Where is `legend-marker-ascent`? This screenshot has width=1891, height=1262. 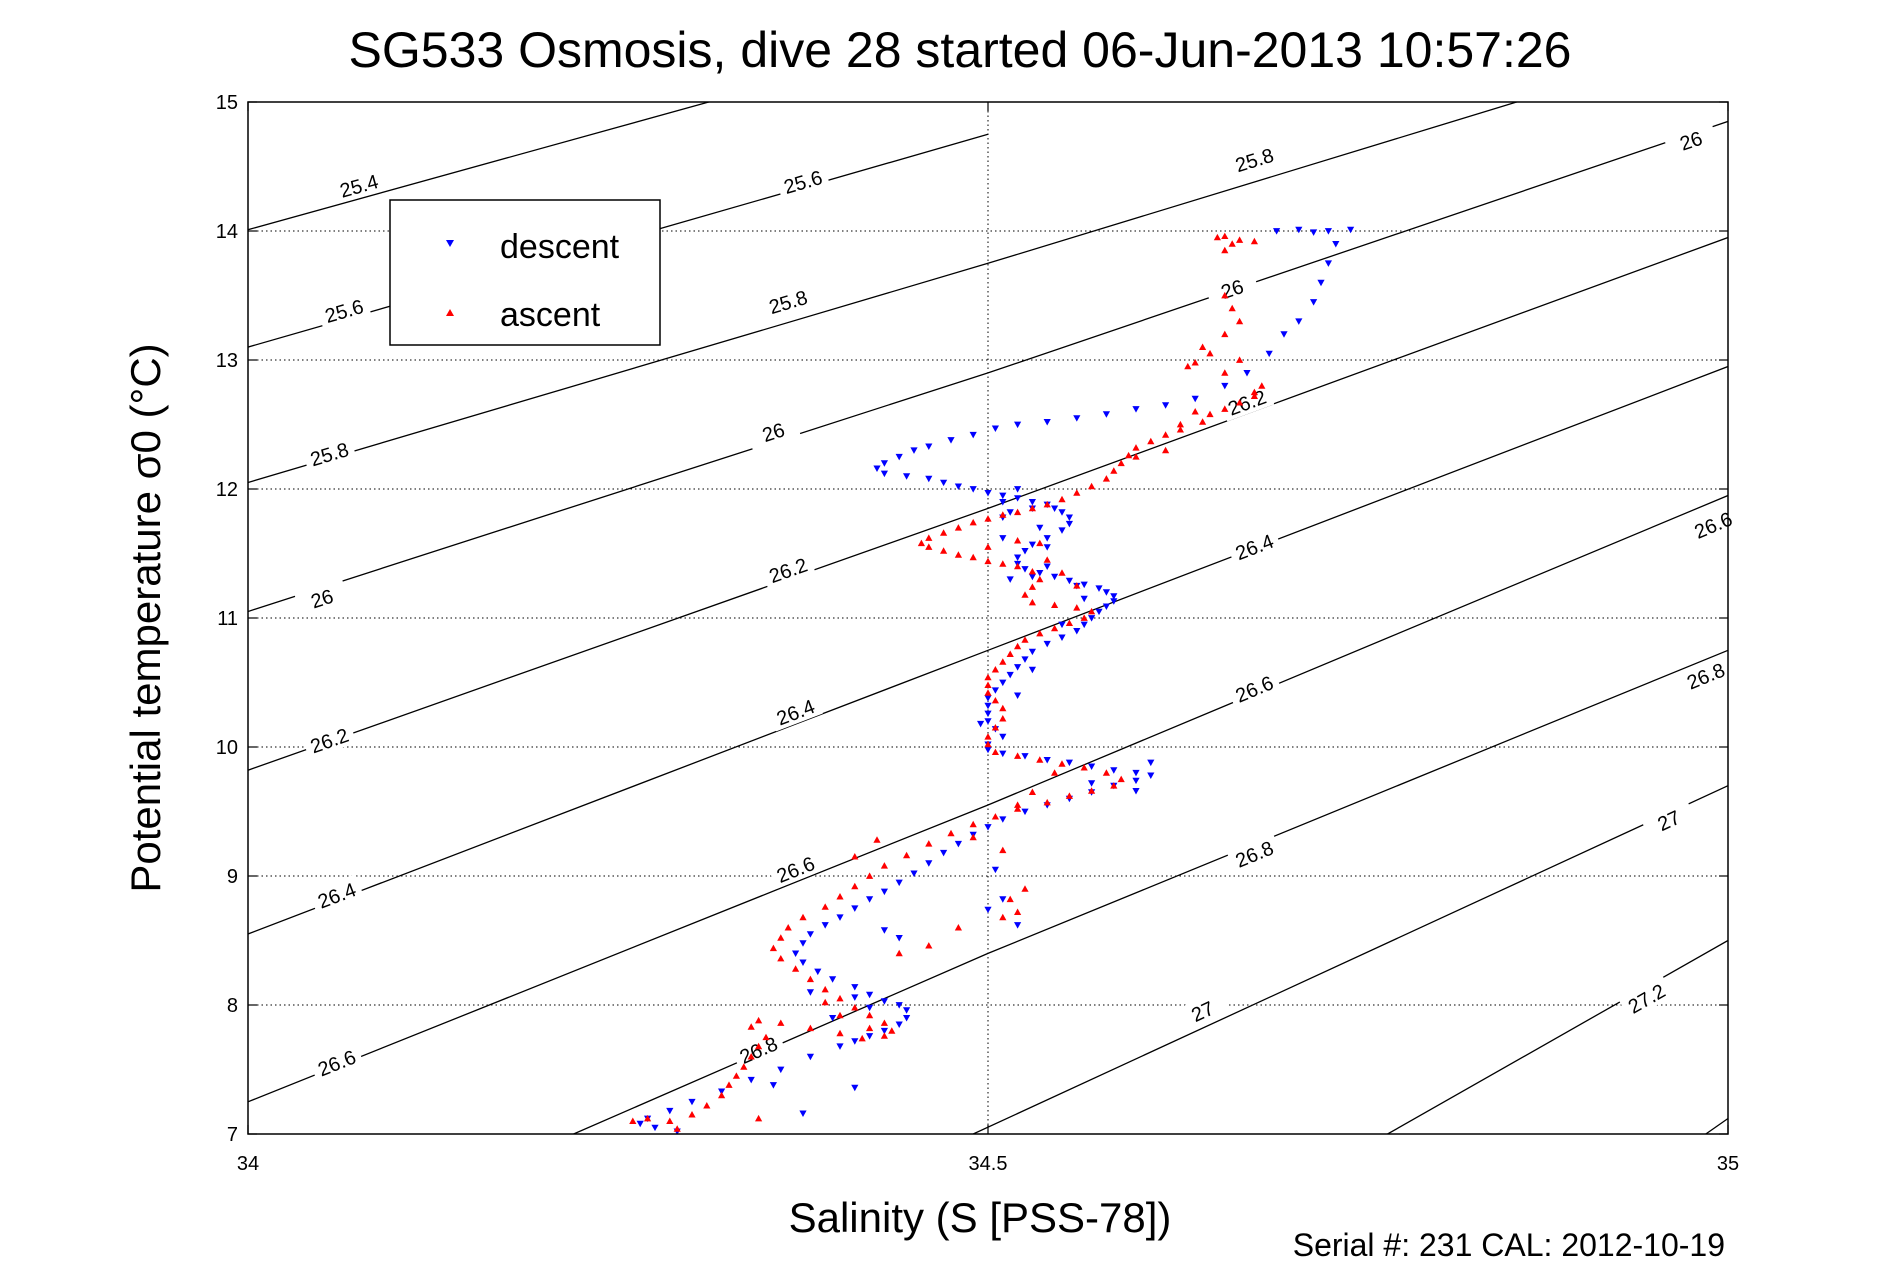
legend-marker-ascent is located at coordinates (450, 312).